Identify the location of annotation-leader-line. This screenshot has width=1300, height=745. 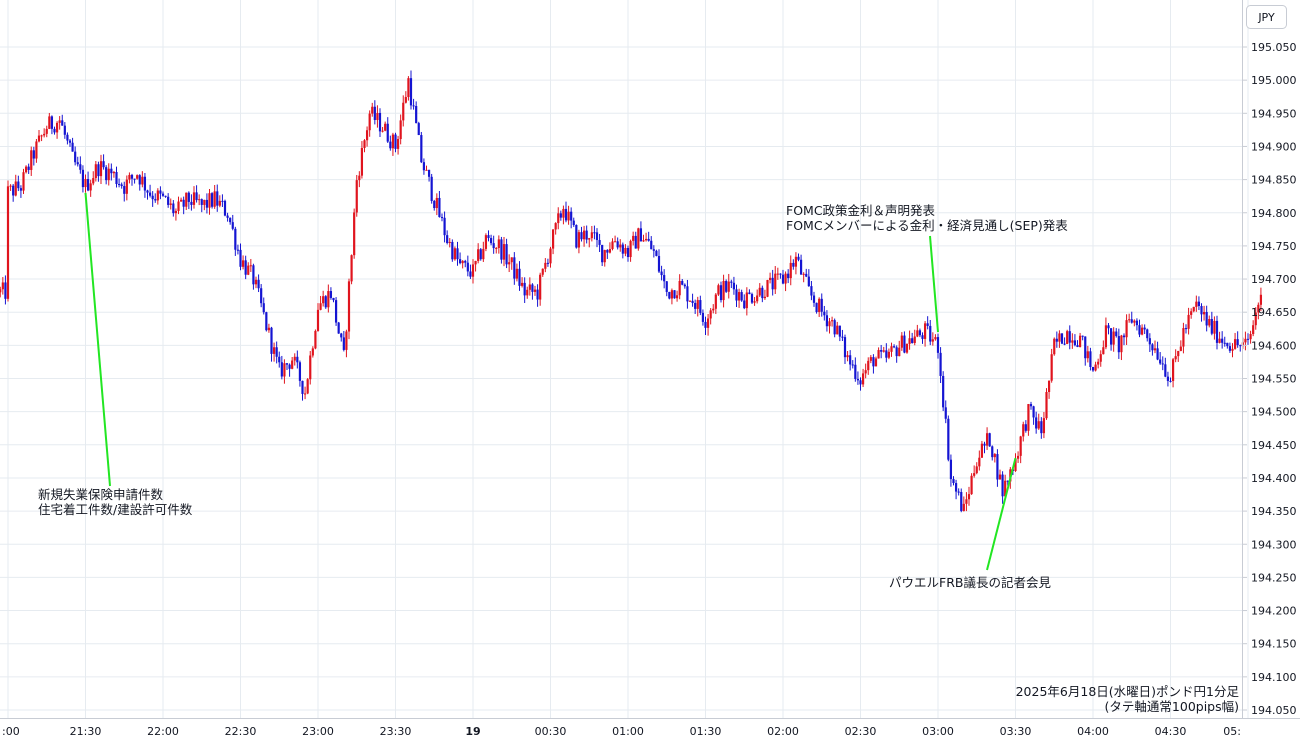
(97, 339).